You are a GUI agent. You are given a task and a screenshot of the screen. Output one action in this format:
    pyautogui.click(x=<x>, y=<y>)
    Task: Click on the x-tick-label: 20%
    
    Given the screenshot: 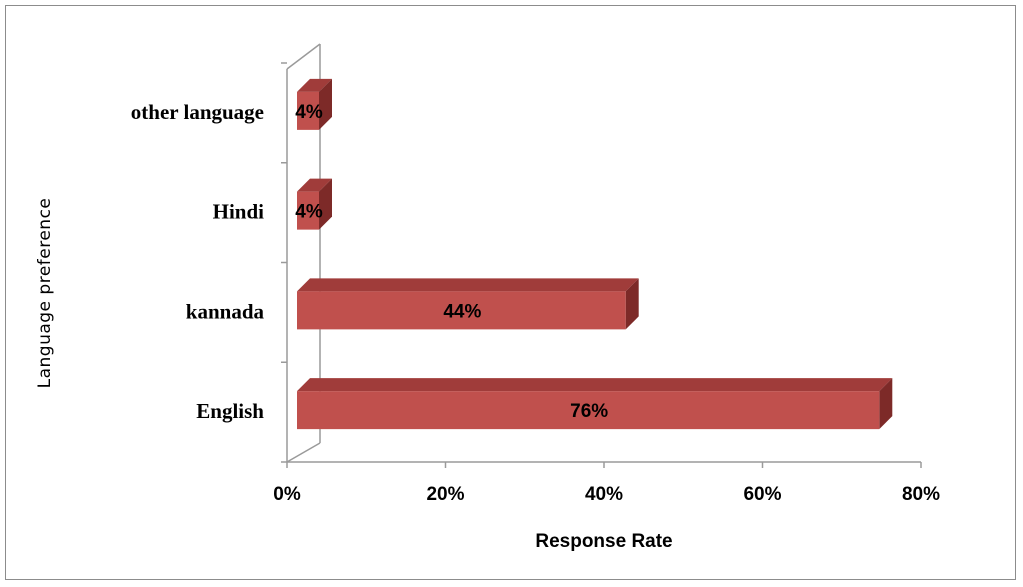 What is the action you would take?
    pyautogui.click(x=445, y=494)
    